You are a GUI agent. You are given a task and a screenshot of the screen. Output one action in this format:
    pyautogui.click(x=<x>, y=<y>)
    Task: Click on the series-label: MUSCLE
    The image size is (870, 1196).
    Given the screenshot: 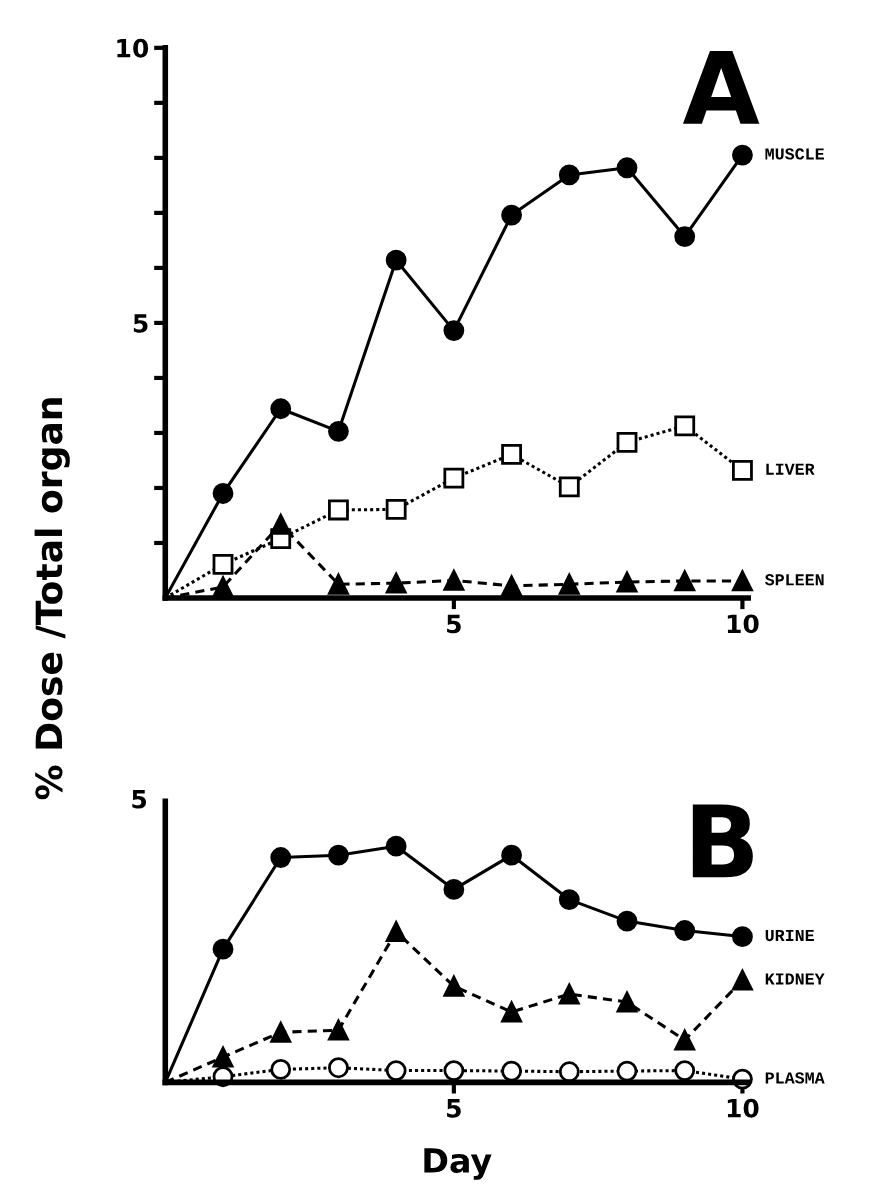 What is the action you would take?
    pyautogui.click(x=794, y=154)
    